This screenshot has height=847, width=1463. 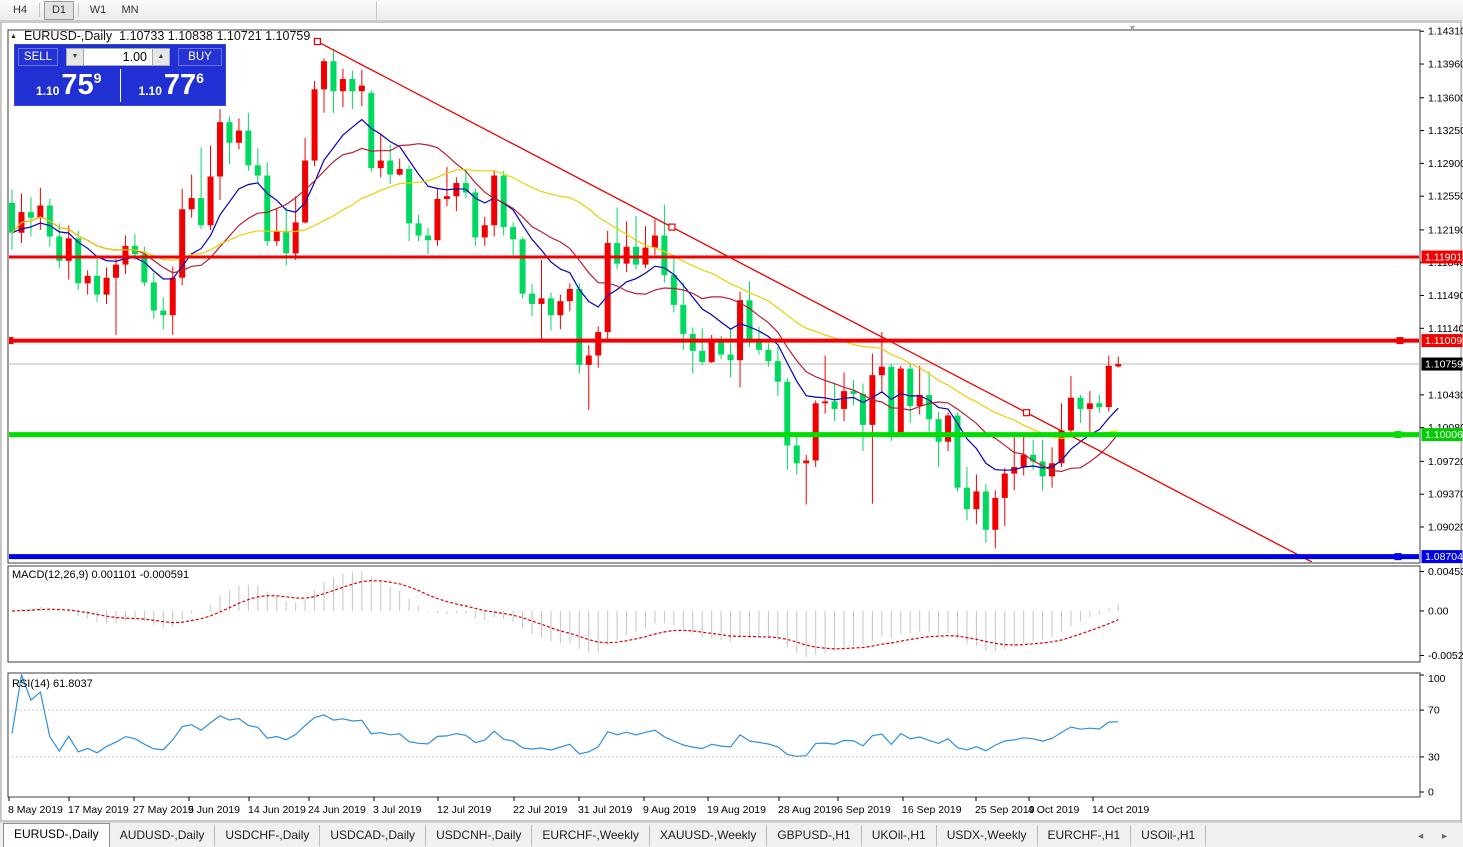 I want to click on sell-price-big: 75, so click(x=77, y=85).